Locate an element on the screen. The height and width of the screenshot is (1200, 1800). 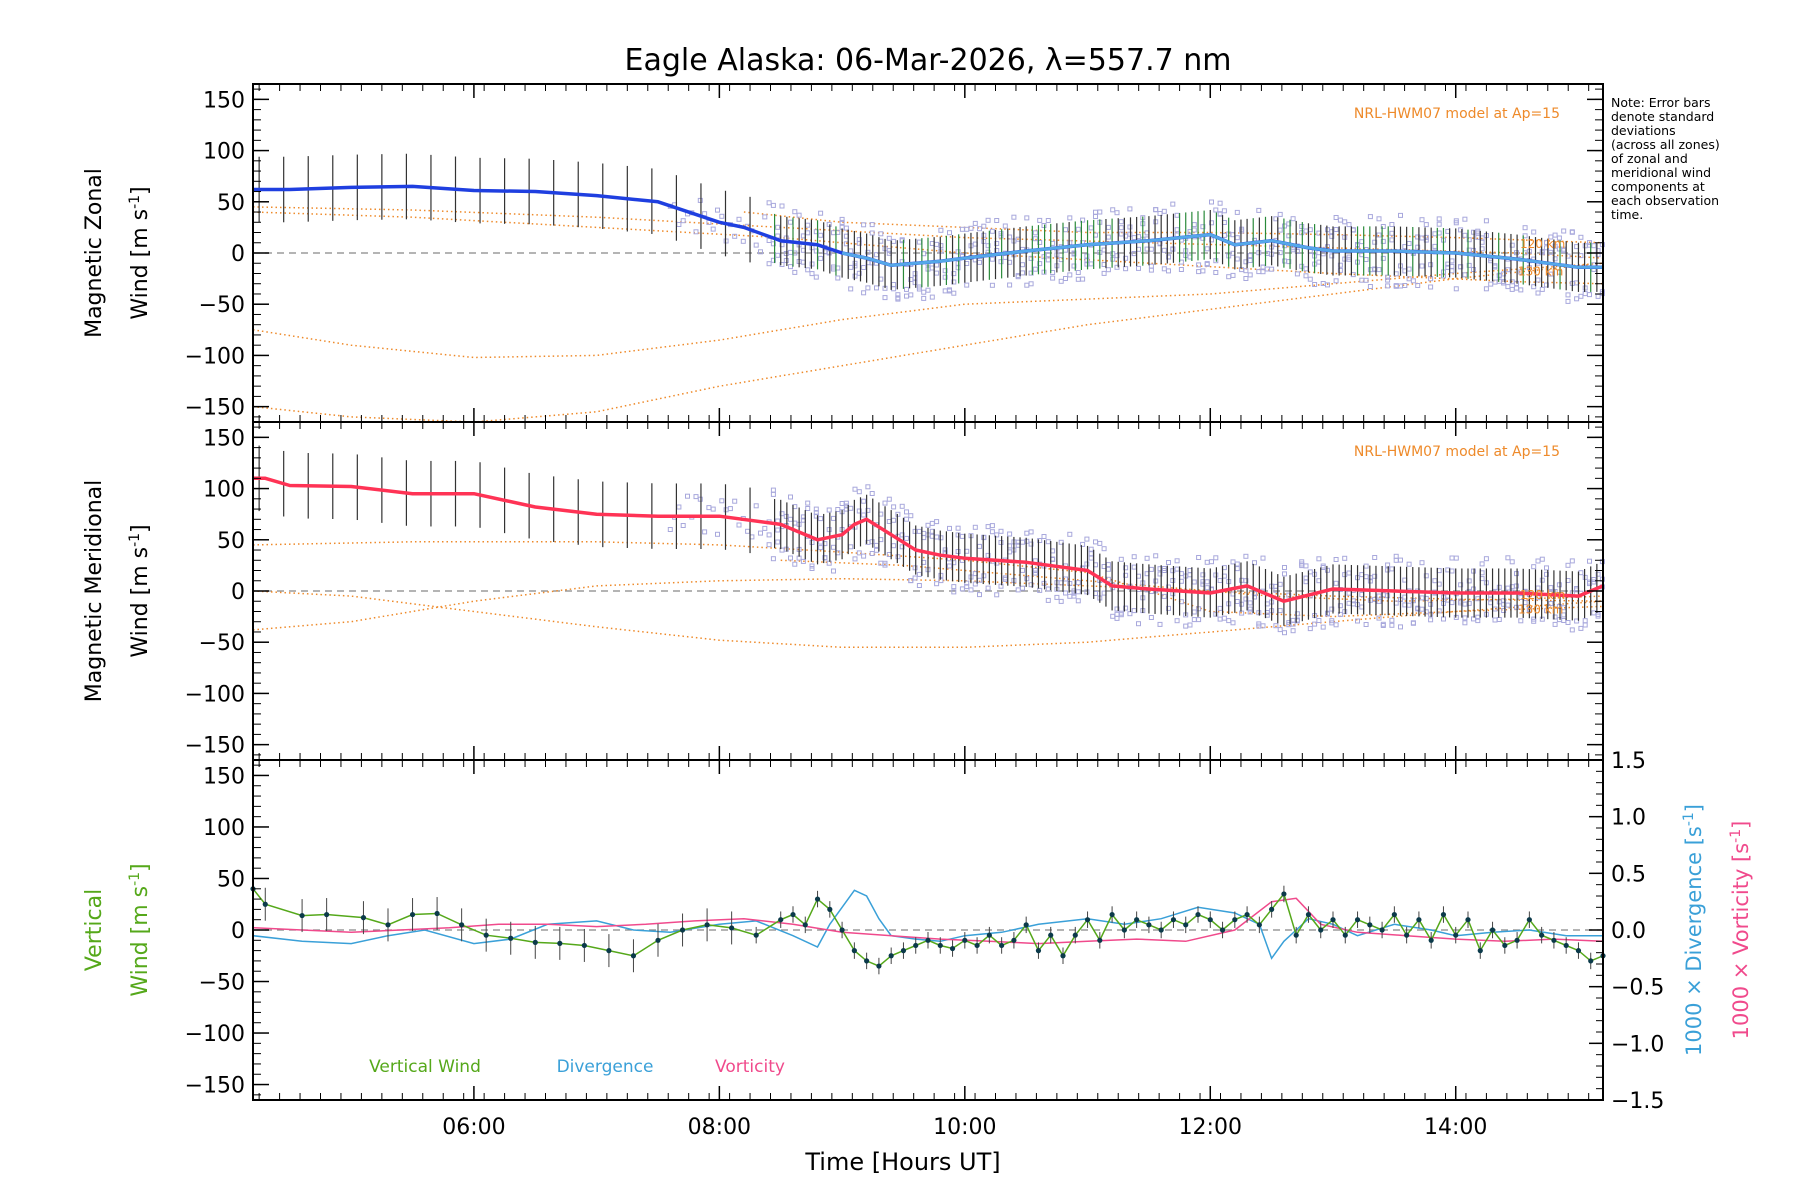
model-alt-label: 120 km is located at coordinates (1542, 244).